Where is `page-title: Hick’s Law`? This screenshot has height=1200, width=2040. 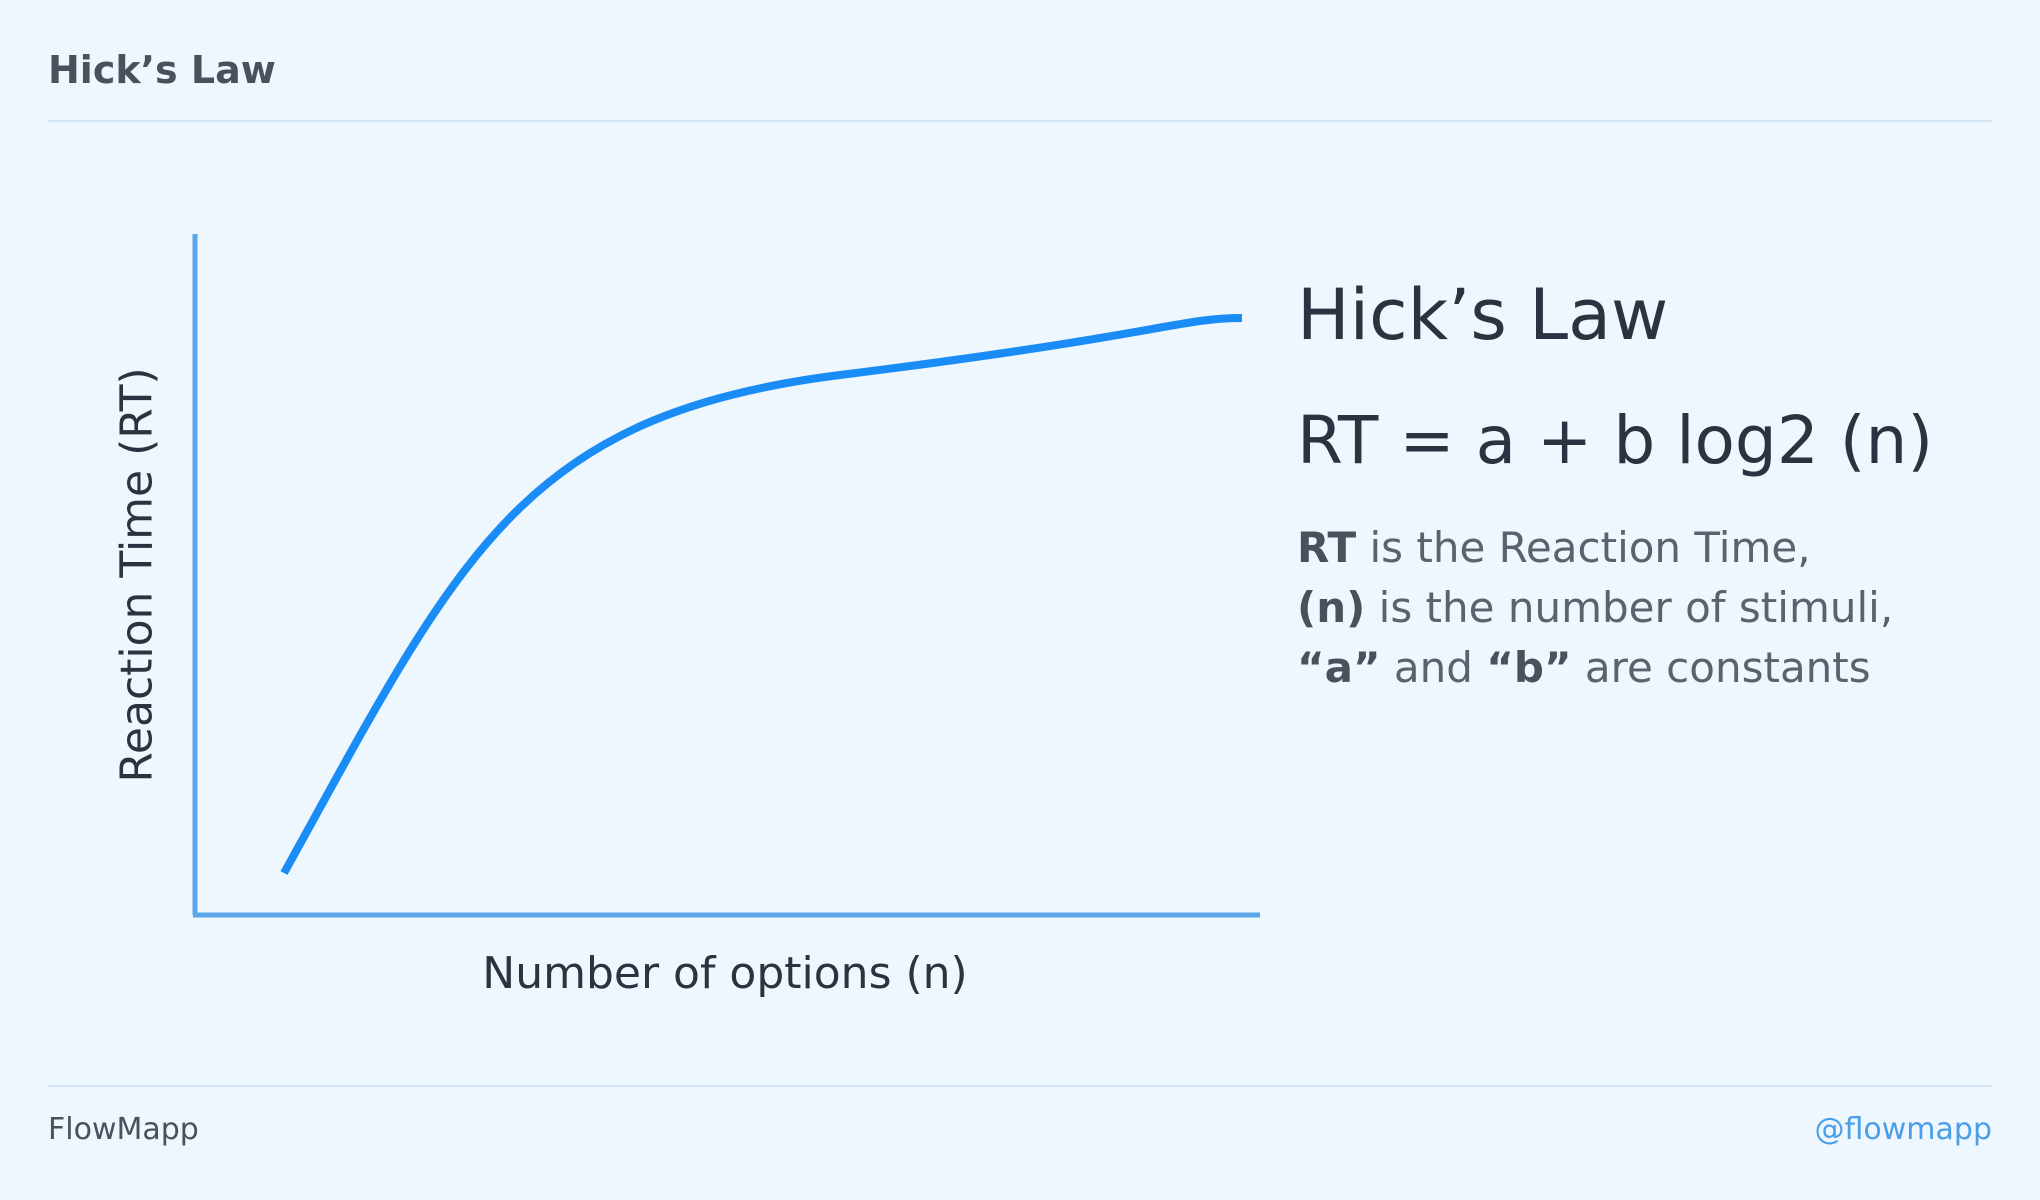 page-title: Hick’s Law is located at coordinates (162, 70).